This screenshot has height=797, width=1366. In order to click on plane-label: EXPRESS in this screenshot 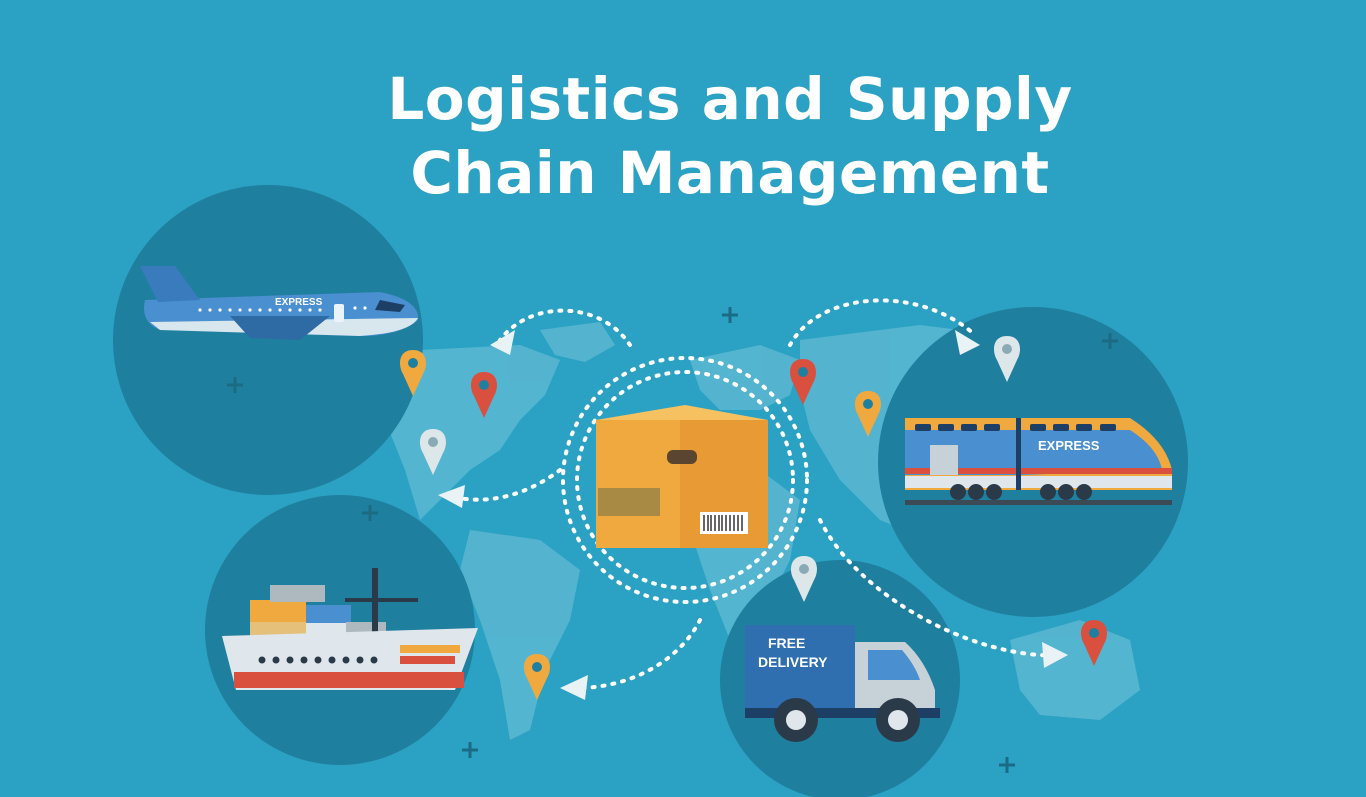, I will do `click(299, 302)`.